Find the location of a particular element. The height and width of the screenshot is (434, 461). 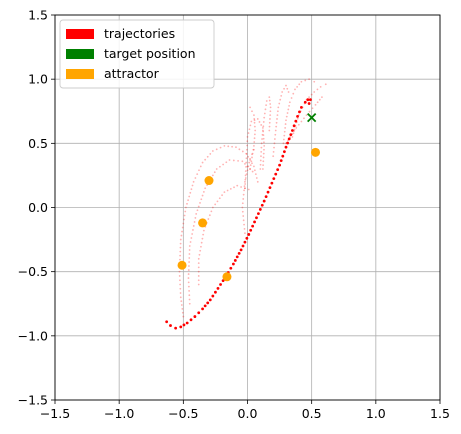

y-tick-label: 0.0 is located at coordinates (38, 207).